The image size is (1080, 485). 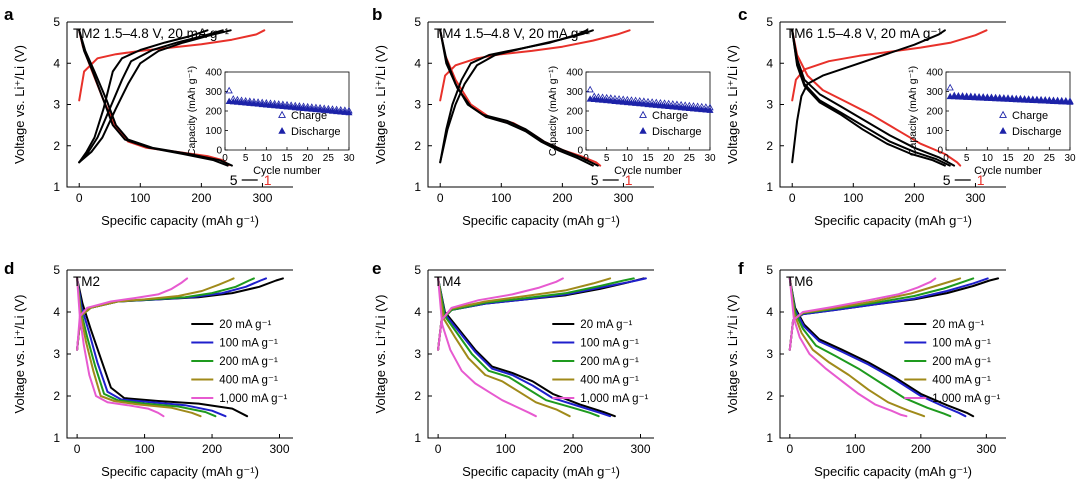 I want to click on panel-label-d: d, so click(x=9, y=268).